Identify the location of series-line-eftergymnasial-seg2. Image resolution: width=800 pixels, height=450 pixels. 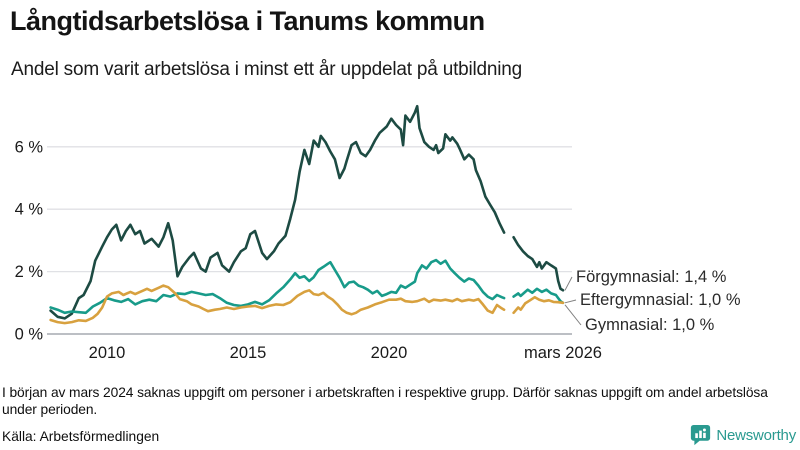
(538, 296).